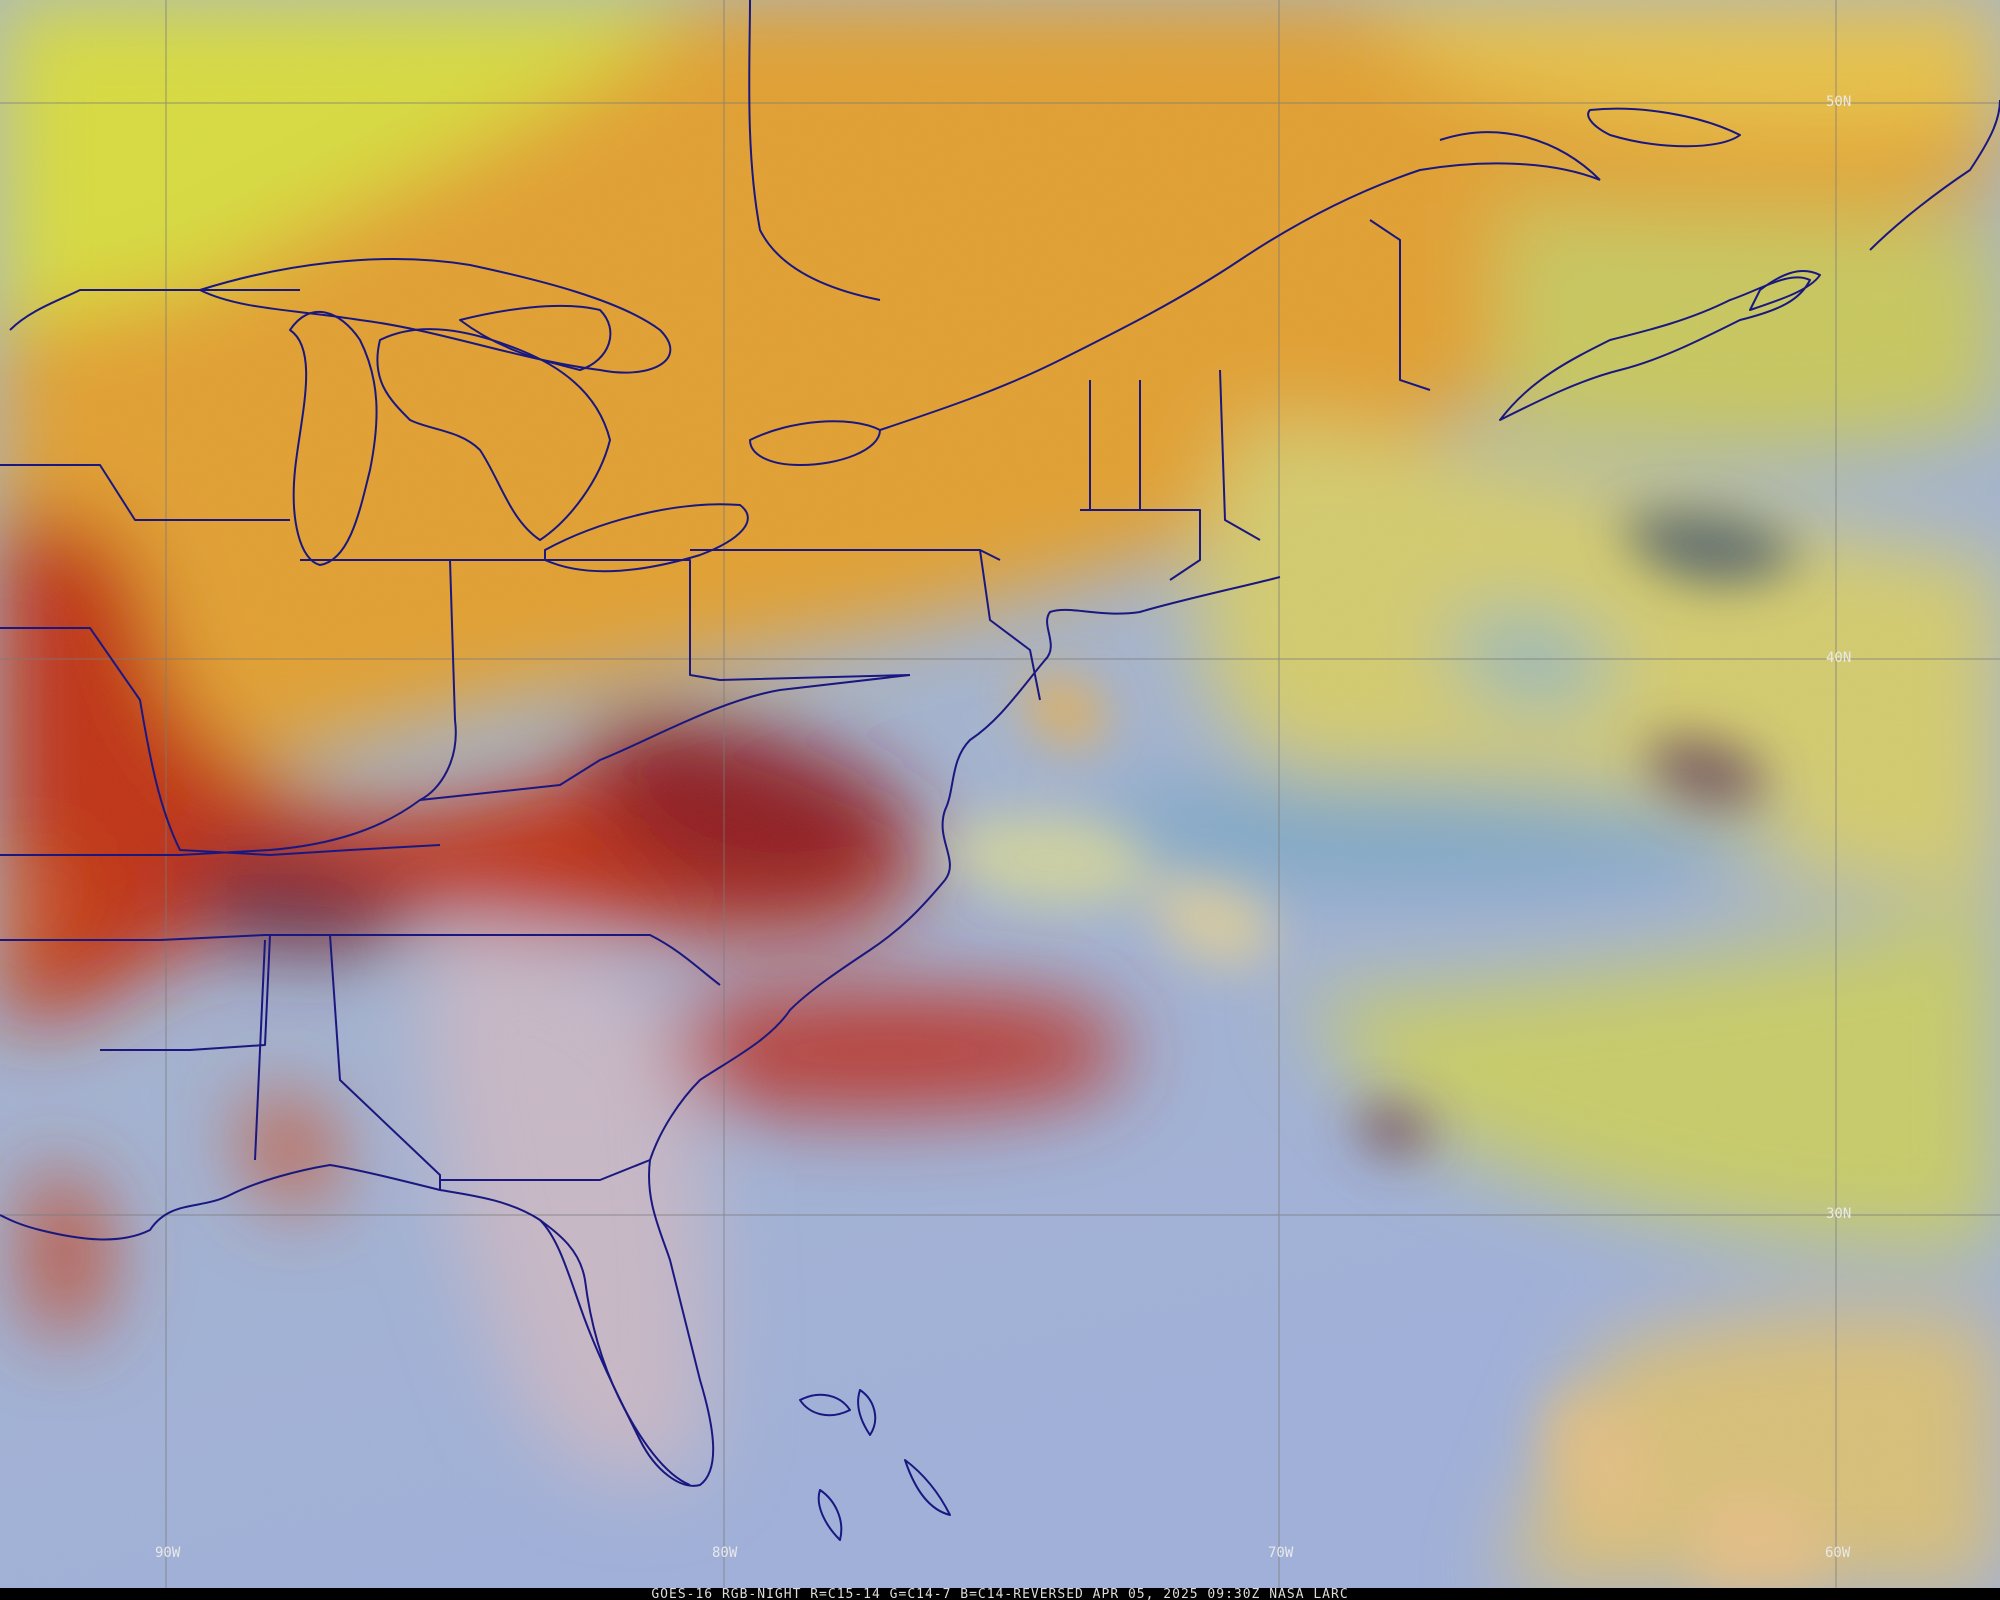 The image size is (2000, 1600). Describe the element at coordinates (1838, 102) in the screenshot. I see `latitude-label-50n: 50N` at that location.